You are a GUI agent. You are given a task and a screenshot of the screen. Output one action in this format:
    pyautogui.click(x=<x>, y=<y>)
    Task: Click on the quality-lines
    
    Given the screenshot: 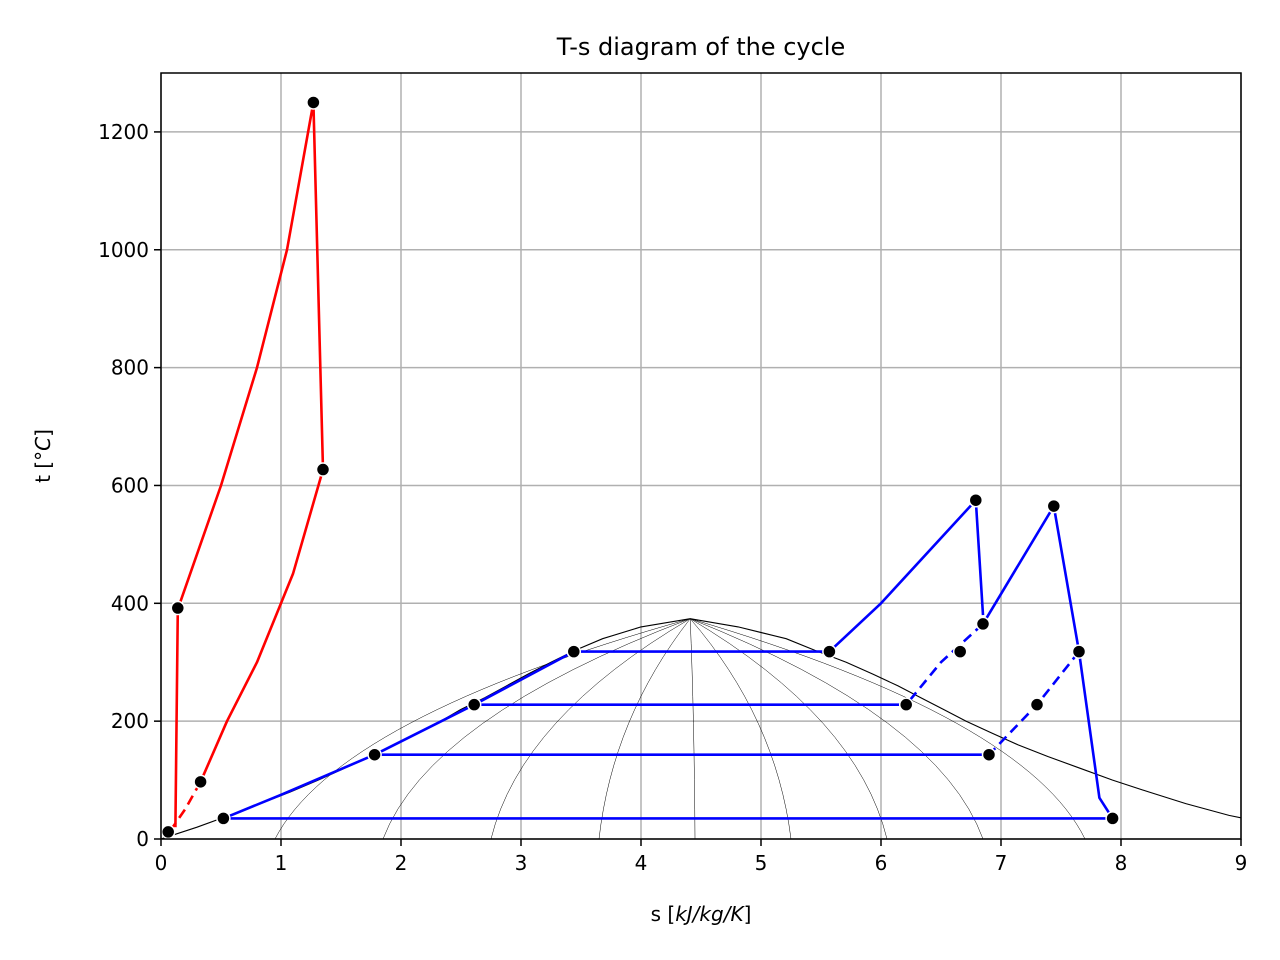 What is the action you would take?
    pyautogui.click(x=680, y=728)
    